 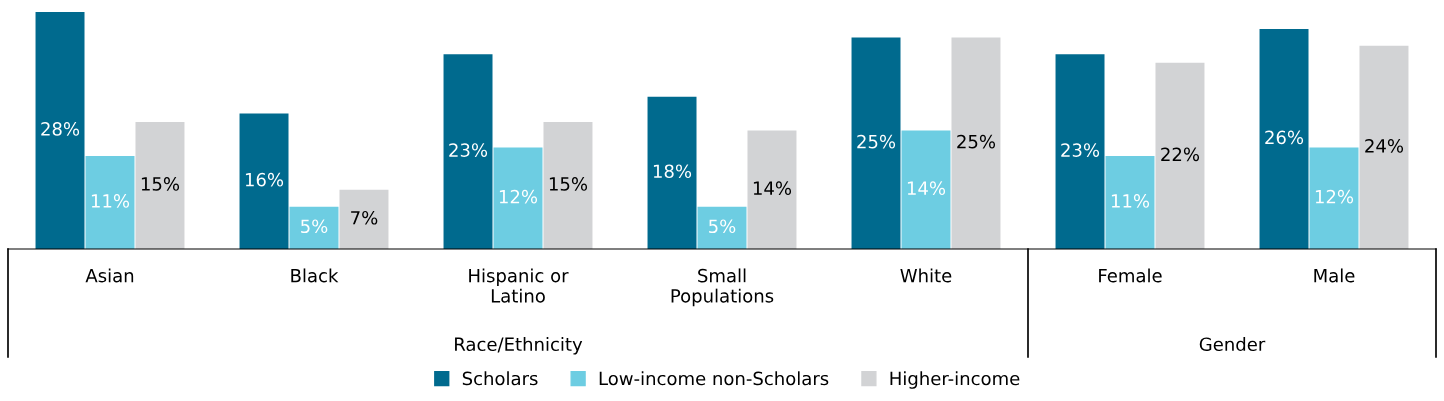 I want to click on x-tick-label: Male, so click(x=1334, y=275).